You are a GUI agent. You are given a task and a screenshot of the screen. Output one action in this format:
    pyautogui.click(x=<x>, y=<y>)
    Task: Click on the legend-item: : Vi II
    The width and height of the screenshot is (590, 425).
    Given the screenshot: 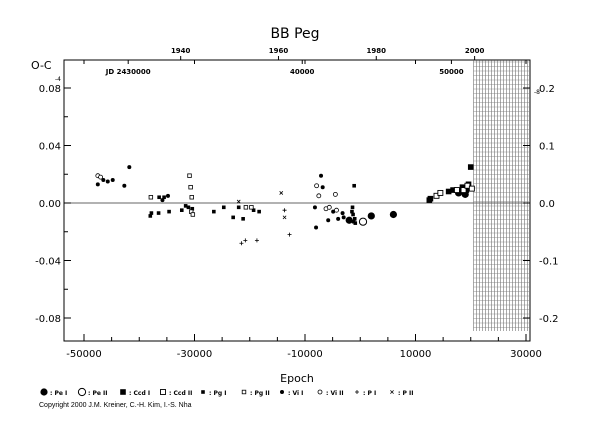 What is the action you would take?
    pyautogui.click(x=330, y=393)
    